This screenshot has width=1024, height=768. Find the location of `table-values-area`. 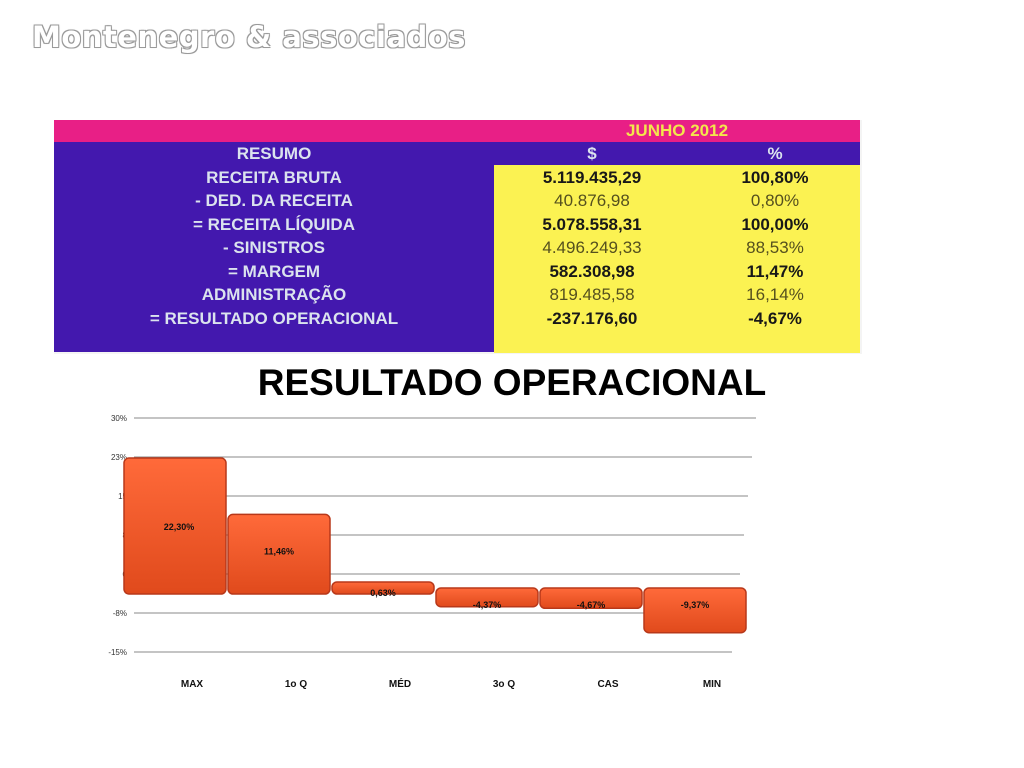

table-values-area is located at coordinates (677, 259).